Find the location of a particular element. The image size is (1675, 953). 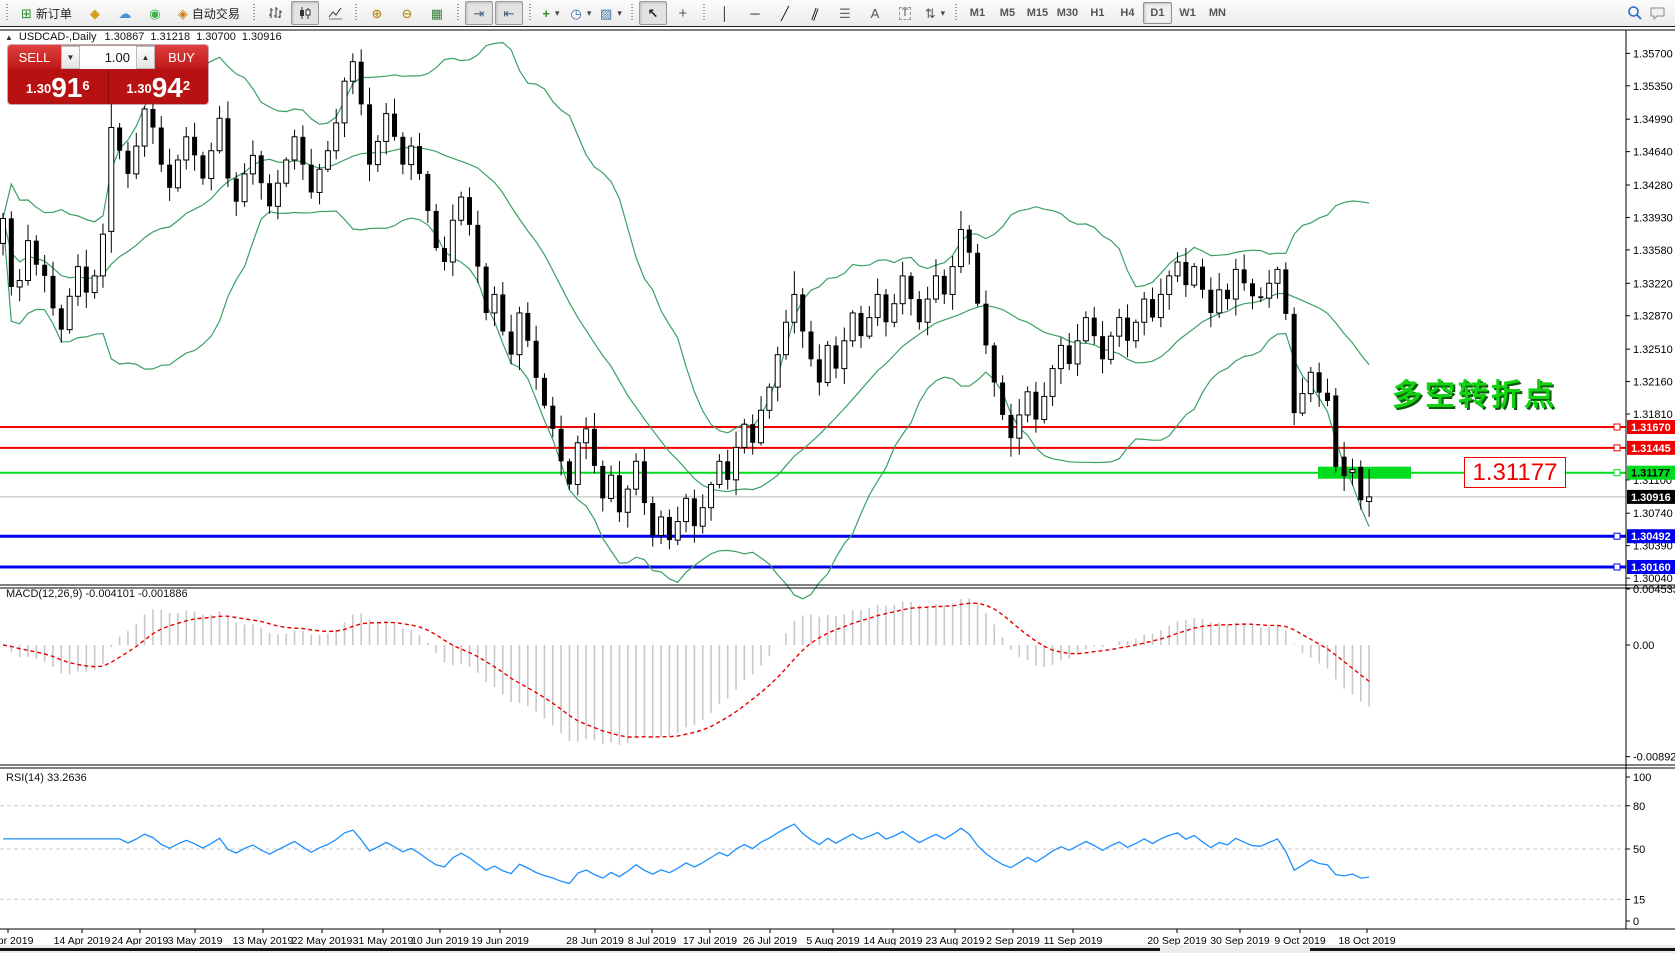

svg-text: 20 Sep 2019 is located at coordinates (1177, 941).